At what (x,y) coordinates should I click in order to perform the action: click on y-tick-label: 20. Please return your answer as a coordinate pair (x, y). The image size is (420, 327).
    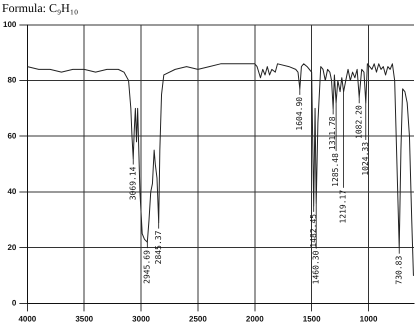
    Looking at the image, I should click on (12, 247).